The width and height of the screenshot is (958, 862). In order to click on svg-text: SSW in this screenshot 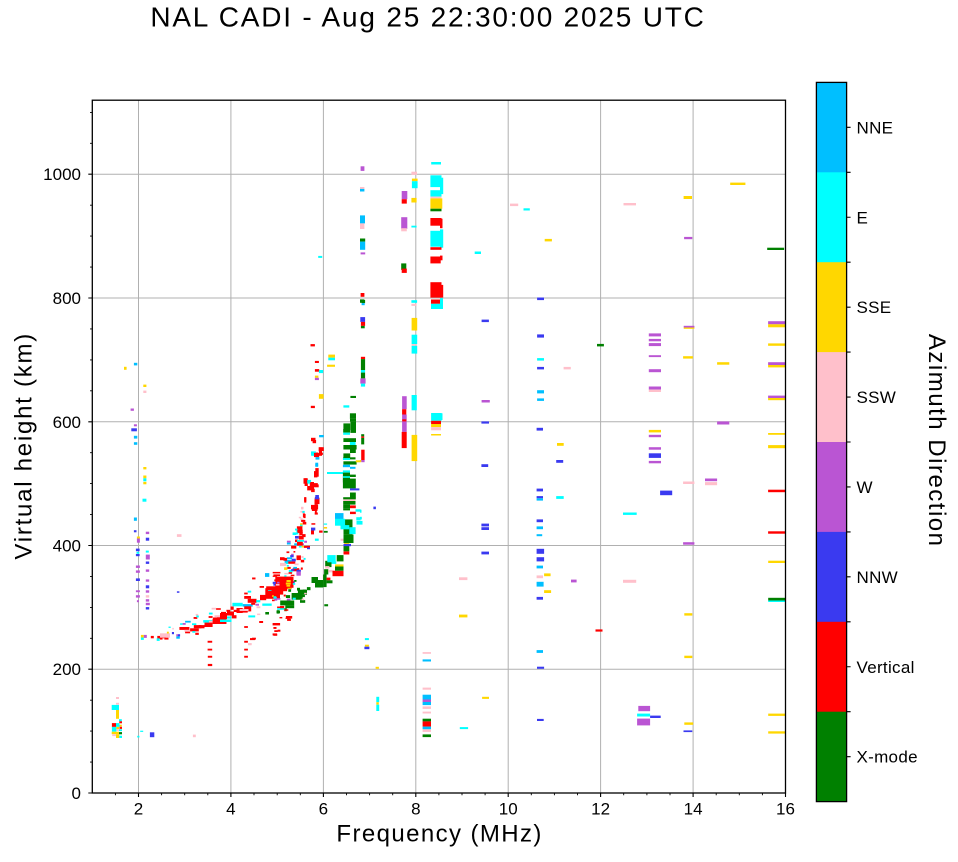, I will do `click(877, 397)`.